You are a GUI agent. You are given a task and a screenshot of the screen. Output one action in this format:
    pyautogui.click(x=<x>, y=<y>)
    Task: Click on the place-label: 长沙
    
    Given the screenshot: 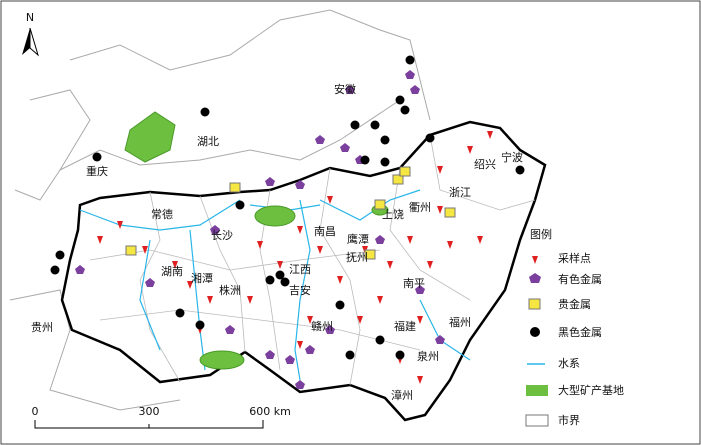 What is the action you would take?
    pyautogui.click(x=222, y=235)
    